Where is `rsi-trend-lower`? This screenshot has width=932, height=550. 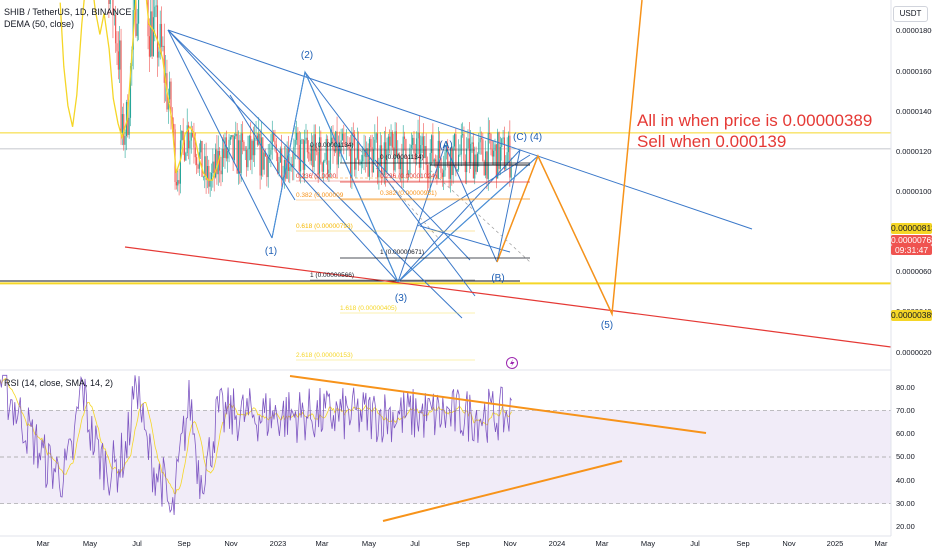 rsi-trend-lower is located at coordinates (502, 491).